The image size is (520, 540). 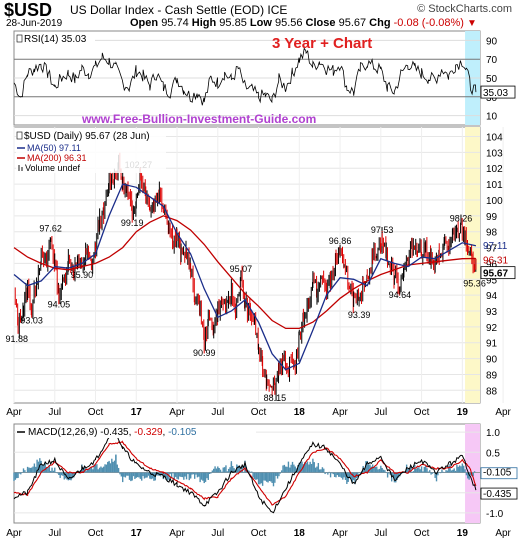 What do you see at coordinates (144, 23) in the screenshot?
I see `open-label: Open` at bounding box center [144, 23].